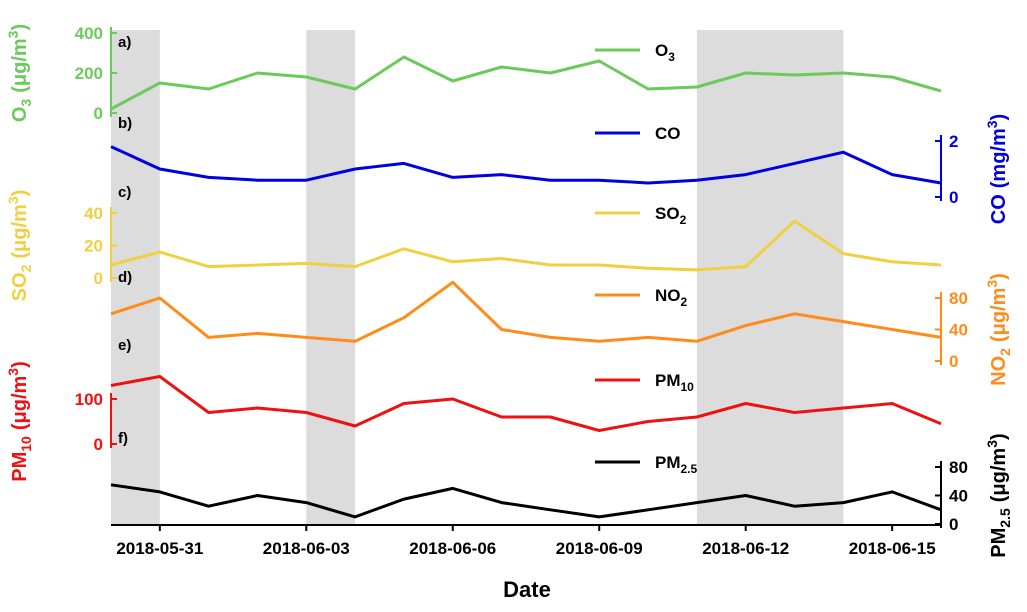 The image size is (1027, 612). Describe the element at coordinates (26, 444) in the screenshot. I see `series-name-sub: 10` at that location.